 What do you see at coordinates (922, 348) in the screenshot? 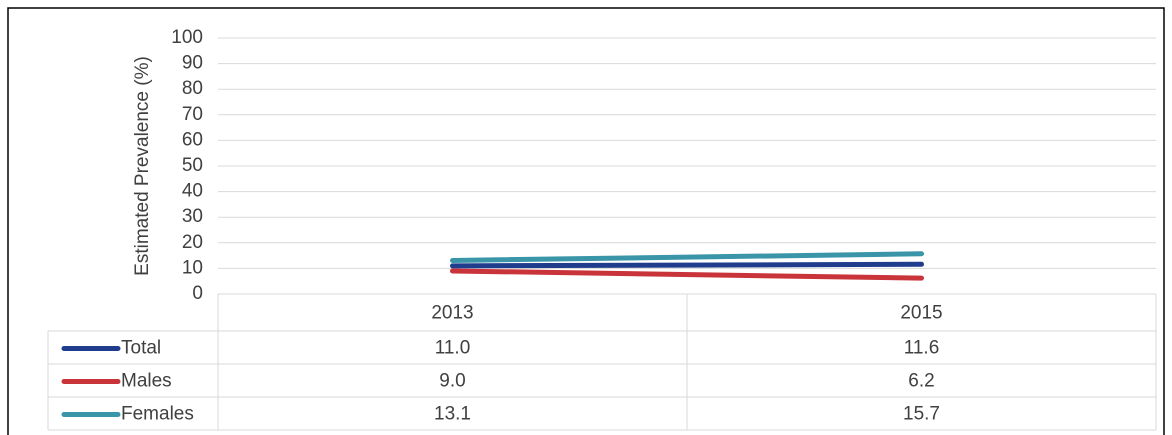
I see `table-value: 11.6` at bounding box center [922, 348].